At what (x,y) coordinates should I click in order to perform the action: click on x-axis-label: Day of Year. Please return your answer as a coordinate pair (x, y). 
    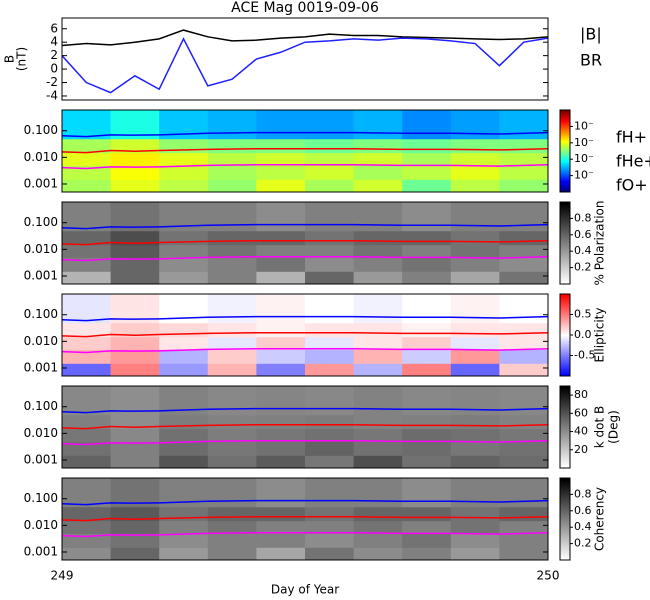
    Looking at the image, I should click on (305, 590).